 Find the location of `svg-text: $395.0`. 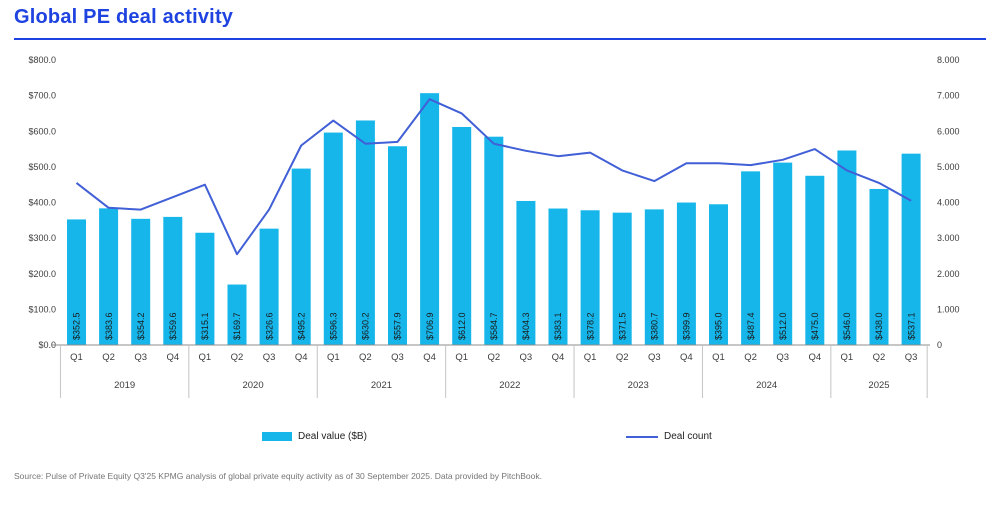

svg-text: $395.0 is located at coordinates (719, 326).